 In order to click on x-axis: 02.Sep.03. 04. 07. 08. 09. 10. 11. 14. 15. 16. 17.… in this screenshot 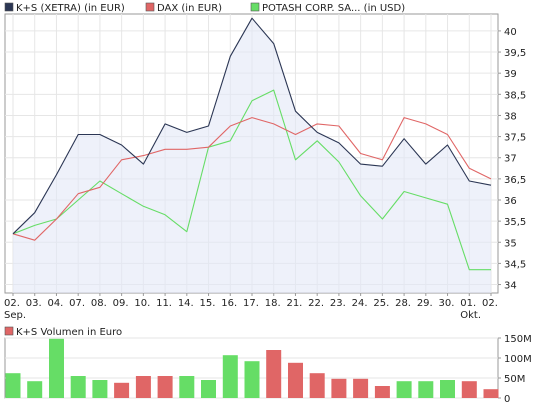, I will do `click(251, 307)`.